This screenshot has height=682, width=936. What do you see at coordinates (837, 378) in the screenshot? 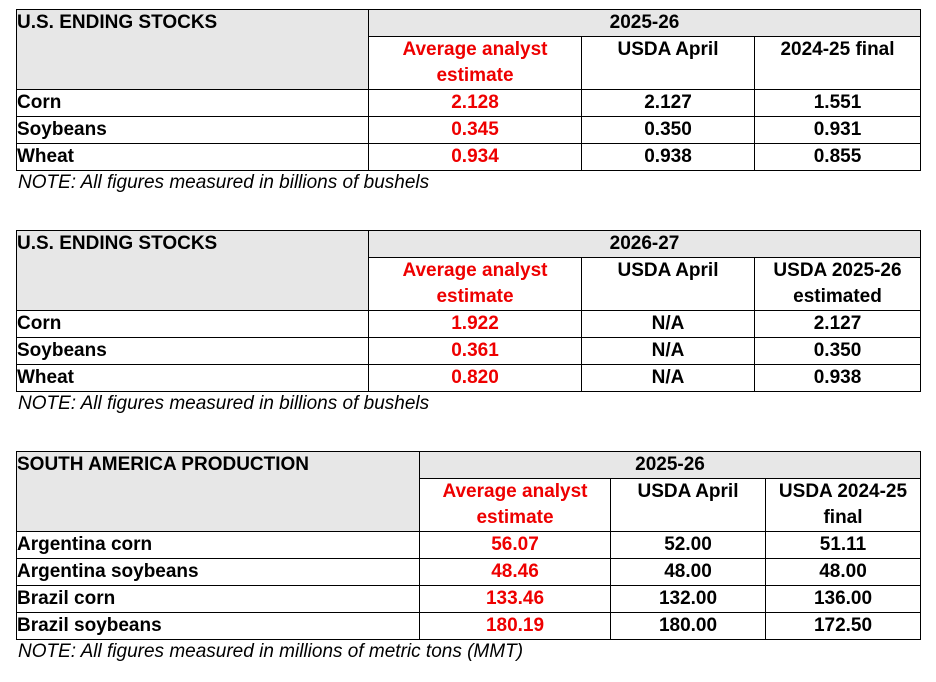
I see `prior-cell: 0.938` at bounding box center [837, 378].